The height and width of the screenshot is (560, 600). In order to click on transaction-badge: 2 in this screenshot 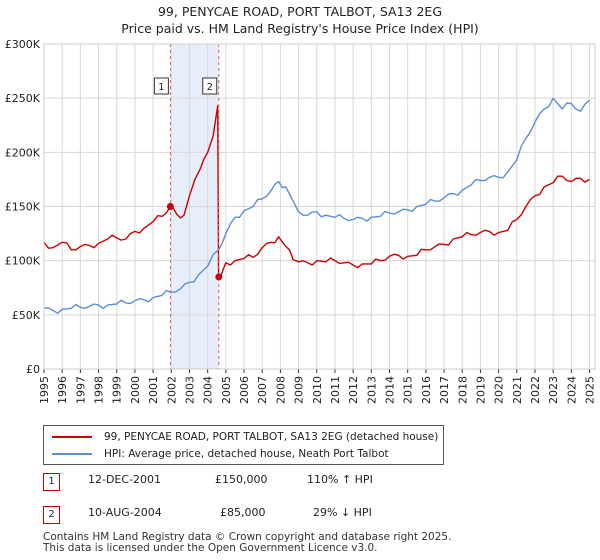, I will do `click(51, 515)`.